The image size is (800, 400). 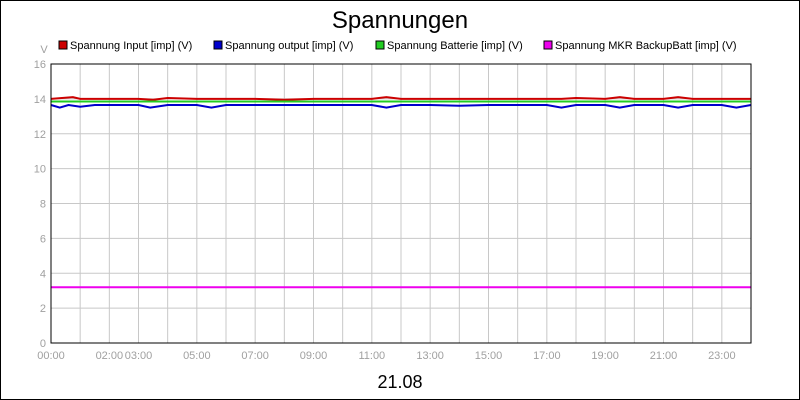 What do you see at coordinates (489, 356) in the screenshot?
I see `x-tick-label: 15:00` at bounding box center [489, 356].